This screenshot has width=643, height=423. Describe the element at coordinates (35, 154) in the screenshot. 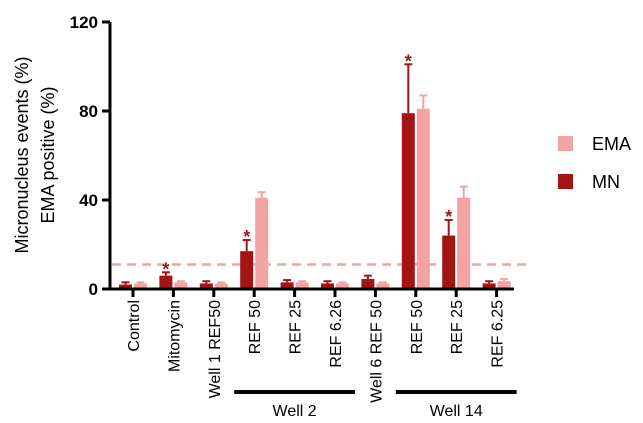

I see `y-axis-title: Micronucleus events (%) EMA positive (%)` at that location.